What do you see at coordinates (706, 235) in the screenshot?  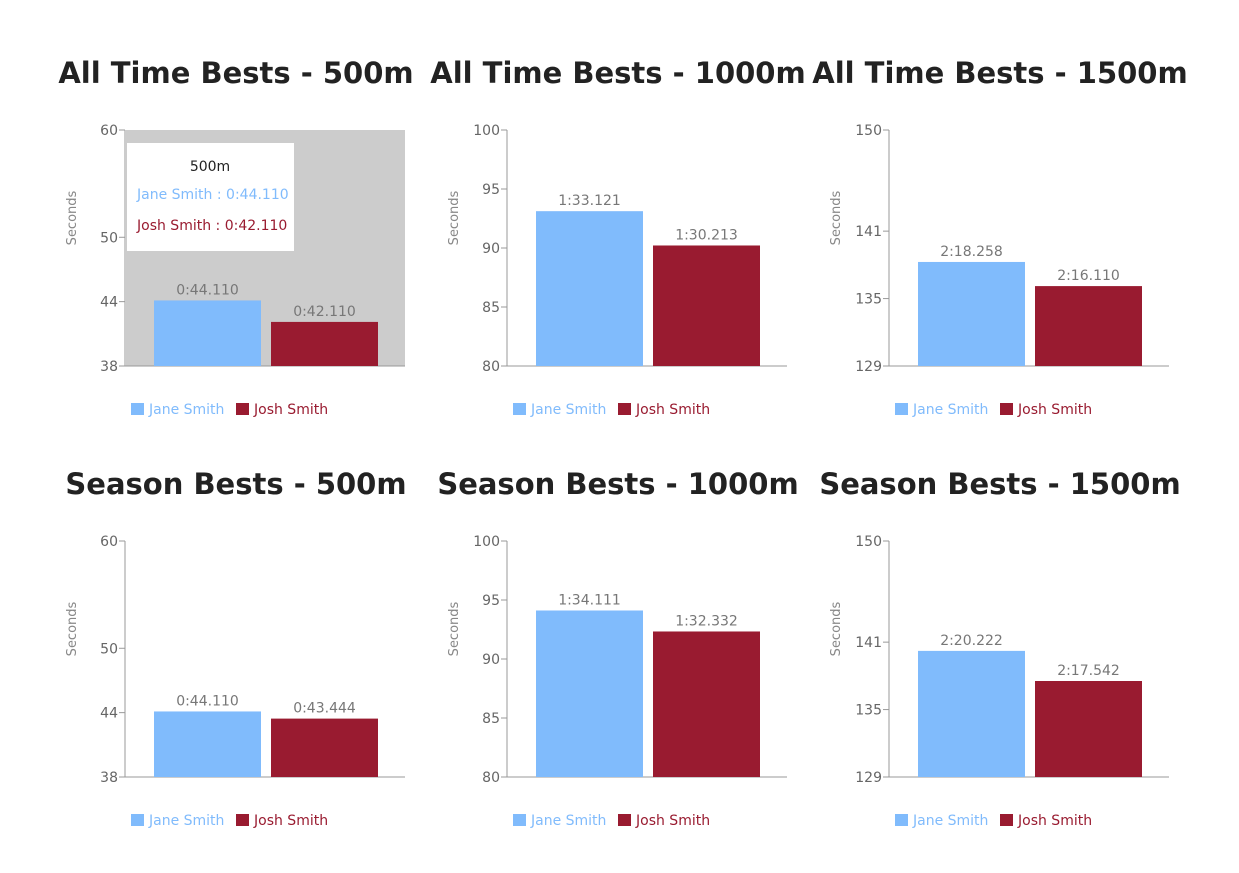 I see `bar-data-label: 1:30.213` at bounding box center [706, 235].